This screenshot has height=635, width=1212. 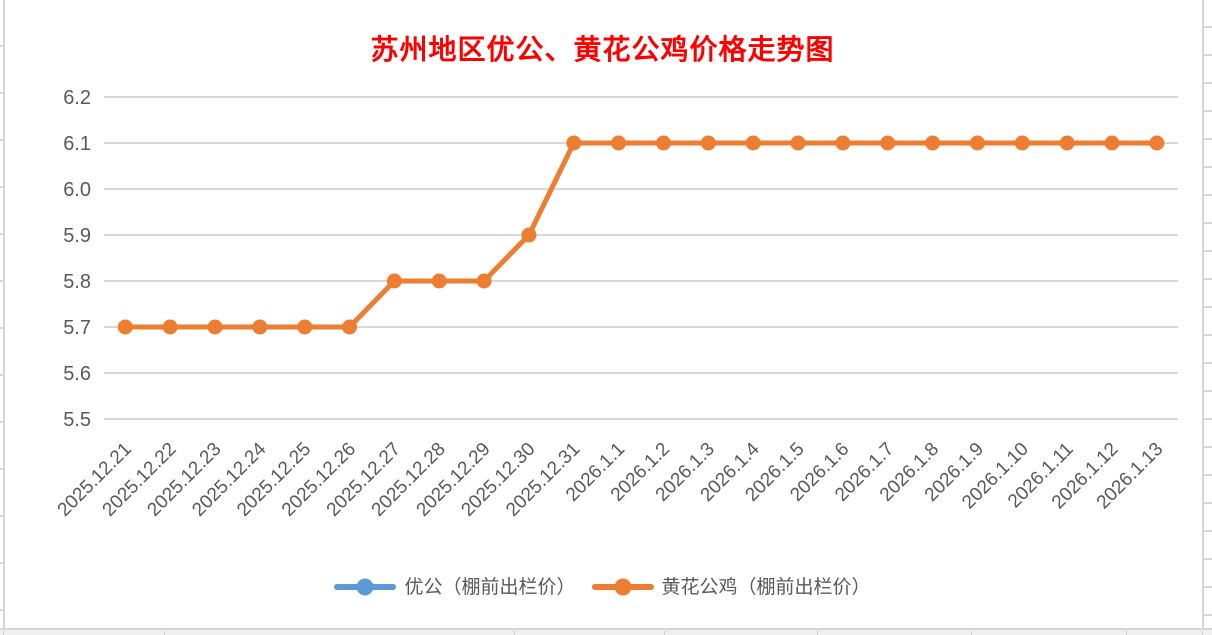 What do you see at coordinates (77, 236) in the screenshot?
I see `y-axis-label: 5.9` at bounding box center [77, 236].